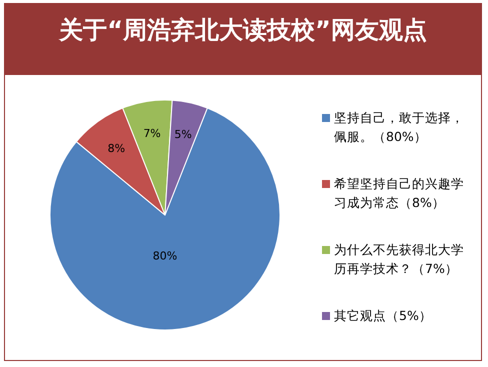 This screenshot has width=488, height=367. I want to click on chart-title: 关于“周浩弃北大读技校”网友观点, so click(243, 30).